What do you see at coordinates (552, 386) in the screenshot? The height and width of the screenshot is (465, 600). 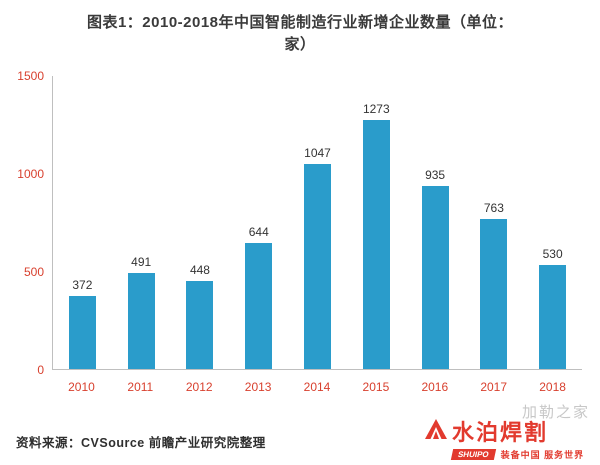 I see `x-tick-label: 2018` at bounding box center [552, 386].